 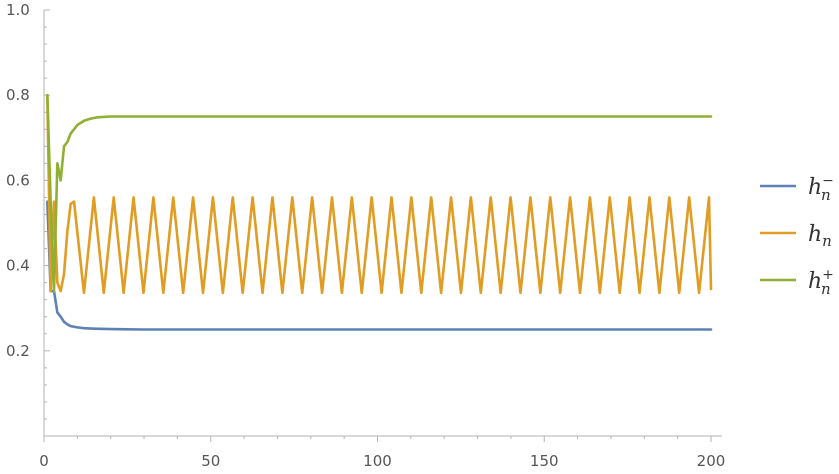 I want to click on legend-label-2: h+ n, so click(x=821, y=282).